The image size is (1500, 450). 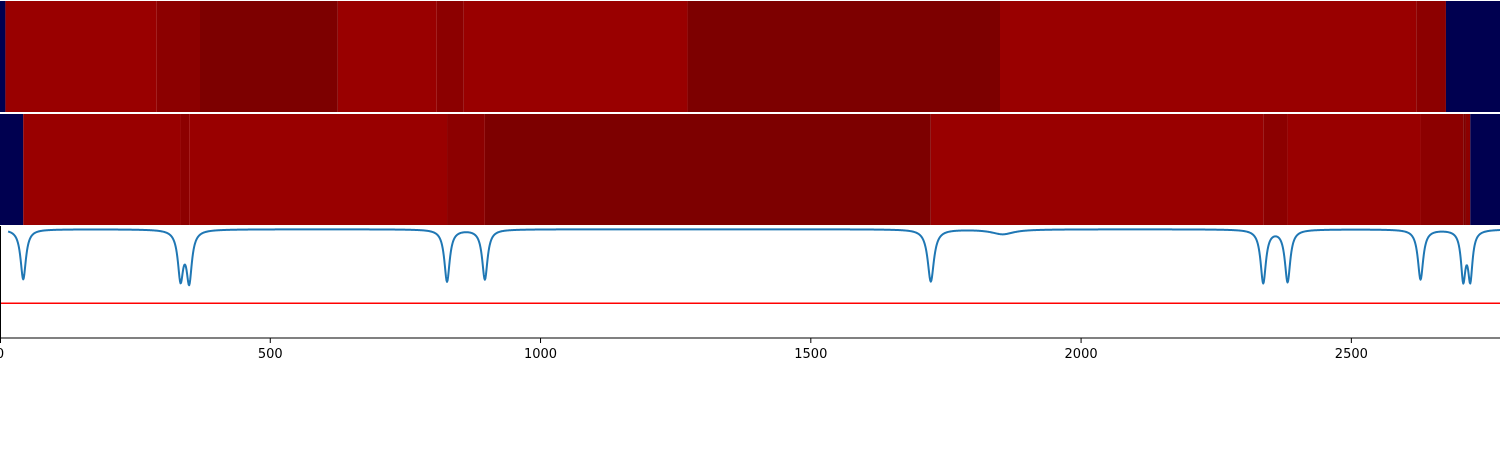 I want to click on x-tick-label: 1000, so click(x=540, y=354).